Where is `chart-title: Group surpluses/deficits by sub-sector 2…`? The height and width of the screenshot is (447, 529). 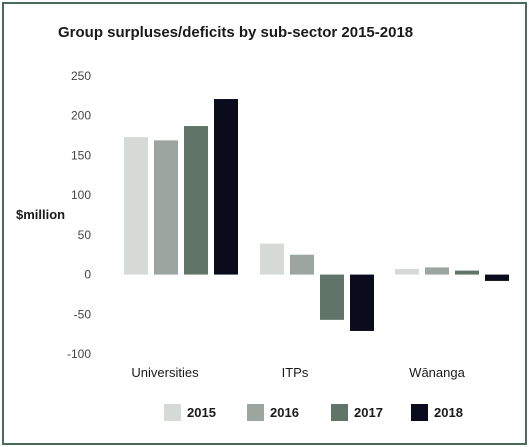
chart-title: Group surpluses/deficits by sub-sector 2… is located at coordinates (236, 32).